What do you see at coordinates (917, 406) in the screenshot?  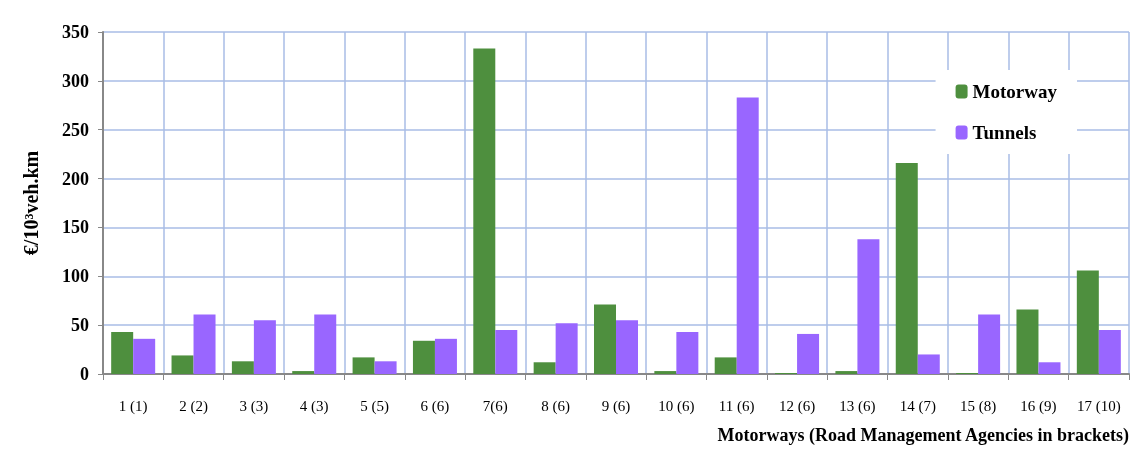 I see `x-tick-label: 14 (7)` at bounding box center [917, 406].